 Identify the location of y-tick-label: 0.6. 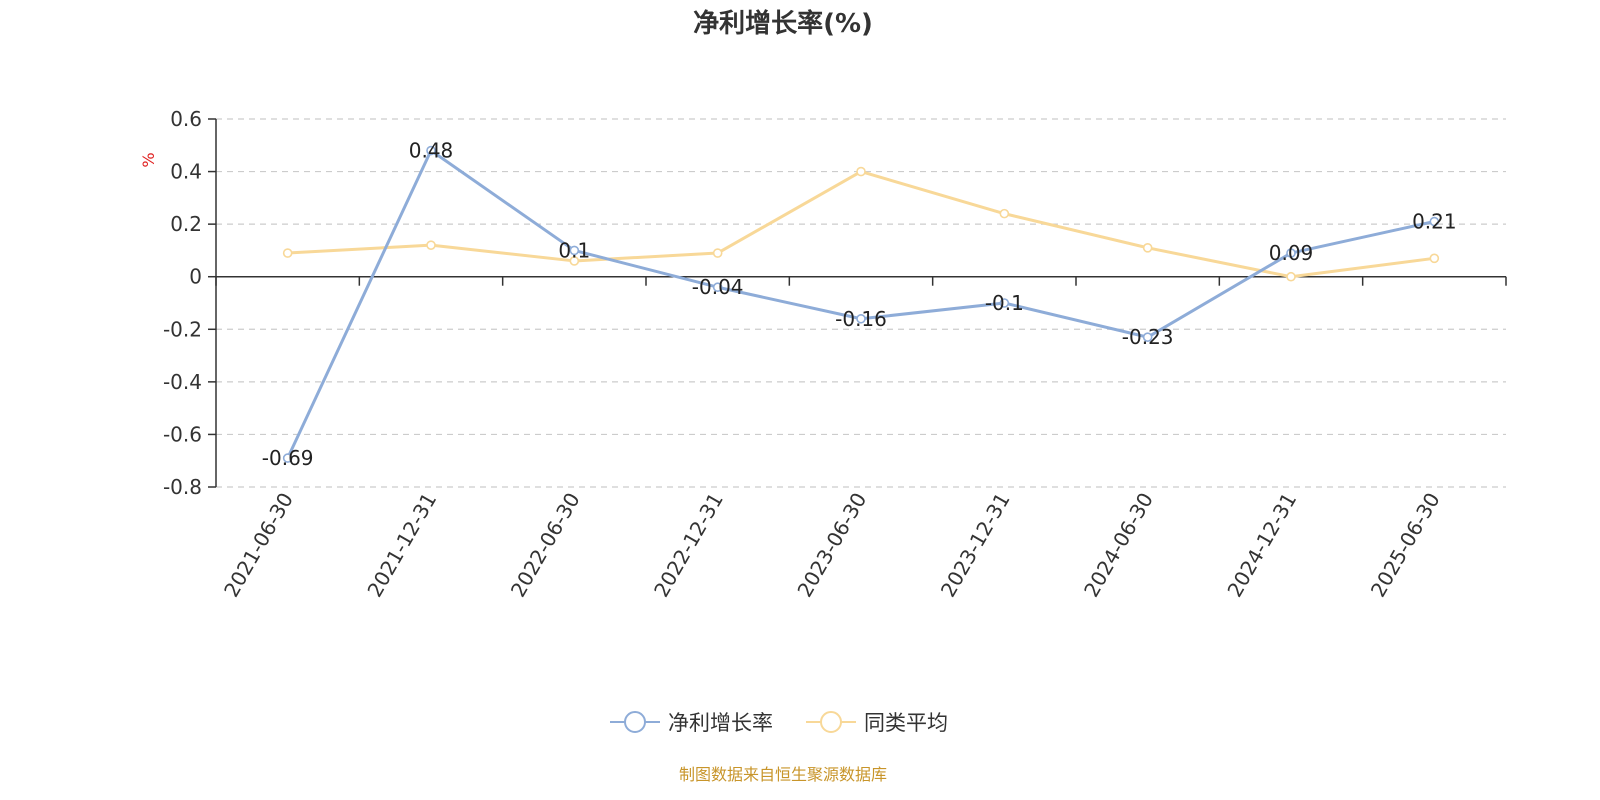
(186, 119).